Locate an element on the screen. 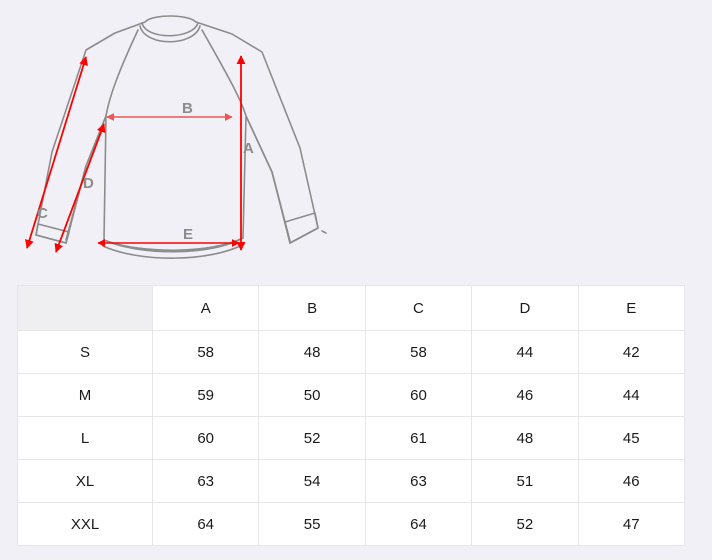 Image resolution: width=712 pixels, height=560 pixels. size-label-xl: XL is located at coordinates (85, 481).